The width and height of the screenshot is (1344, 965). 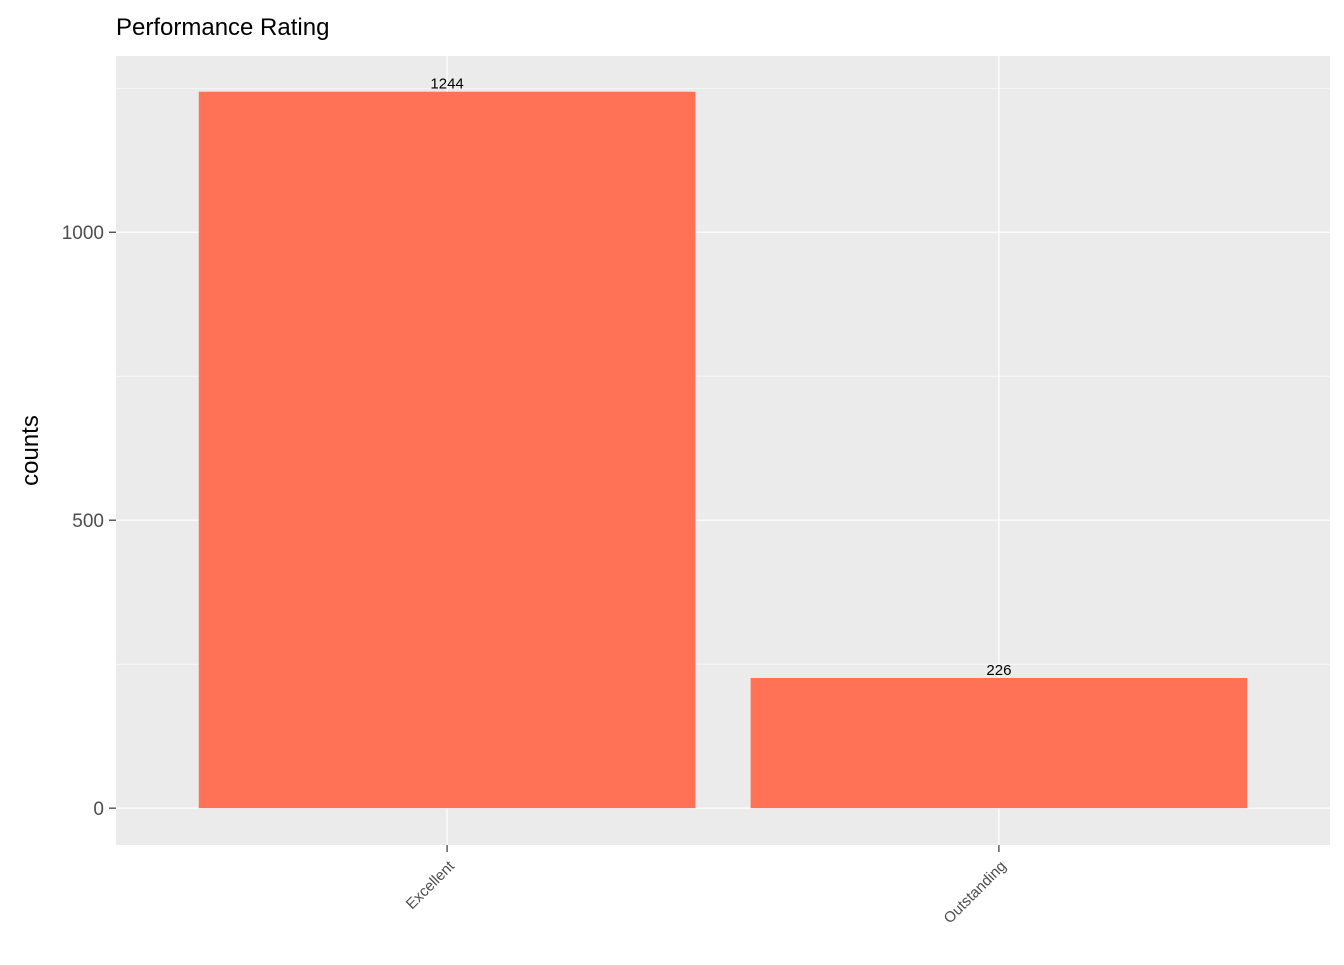 What do you see at coordinates (431, 885) in the screenshot?
I see `x-tick-label: Excellent` at bounding box center [431, 885].